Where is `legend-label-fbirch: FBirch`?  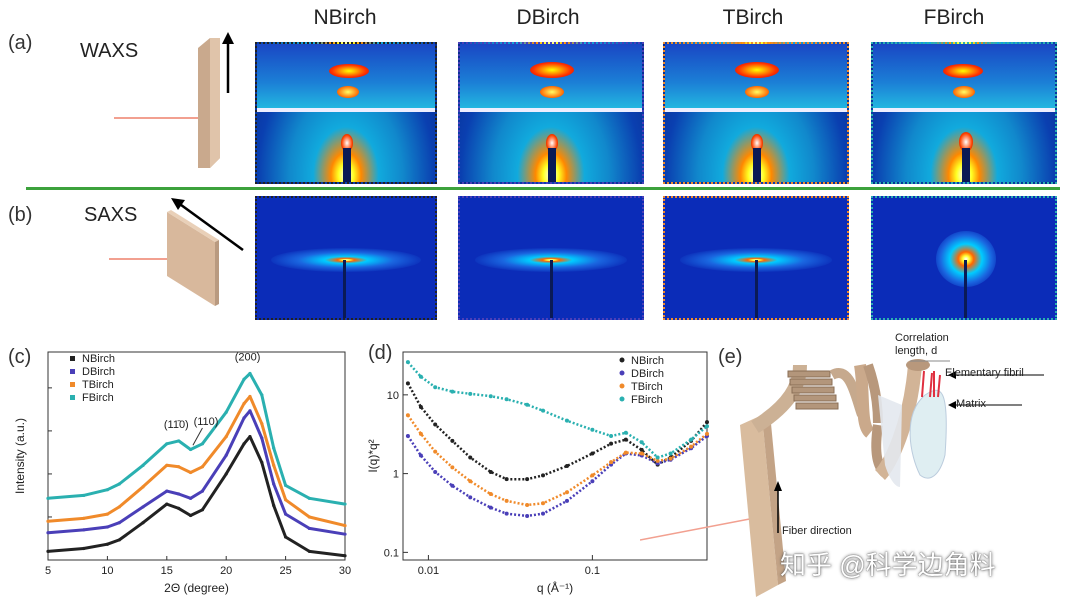
legend-label-fbirch: FBirch is located at coordinates (647, 400).